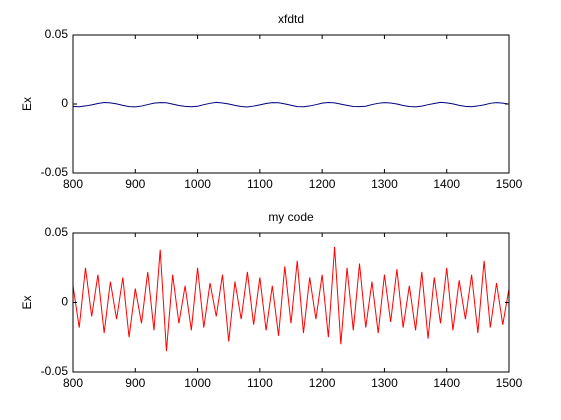  What do you see at coordinates (291, 19) in the screenshot?
I see `chart-title: xfdtd` at bounding box center [291, 19].